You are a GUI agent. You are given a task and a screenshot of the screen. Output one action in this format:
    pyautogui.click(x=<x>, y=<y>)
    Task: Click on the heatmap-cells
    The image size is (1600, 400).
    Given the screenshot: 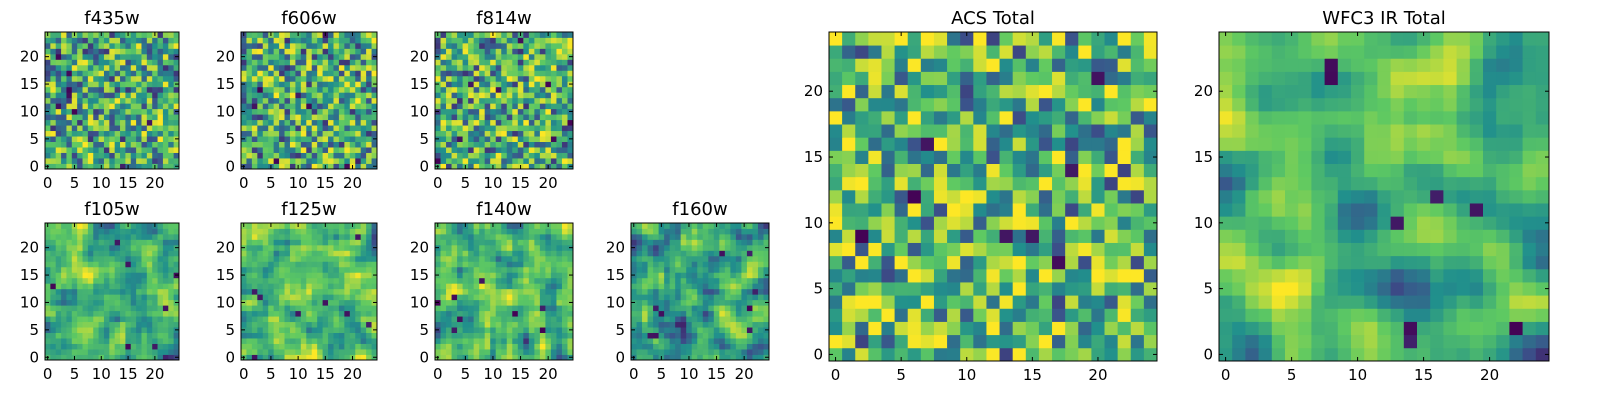 What is the action you would take?
    pyautogui.click(x=700, y=292)
    